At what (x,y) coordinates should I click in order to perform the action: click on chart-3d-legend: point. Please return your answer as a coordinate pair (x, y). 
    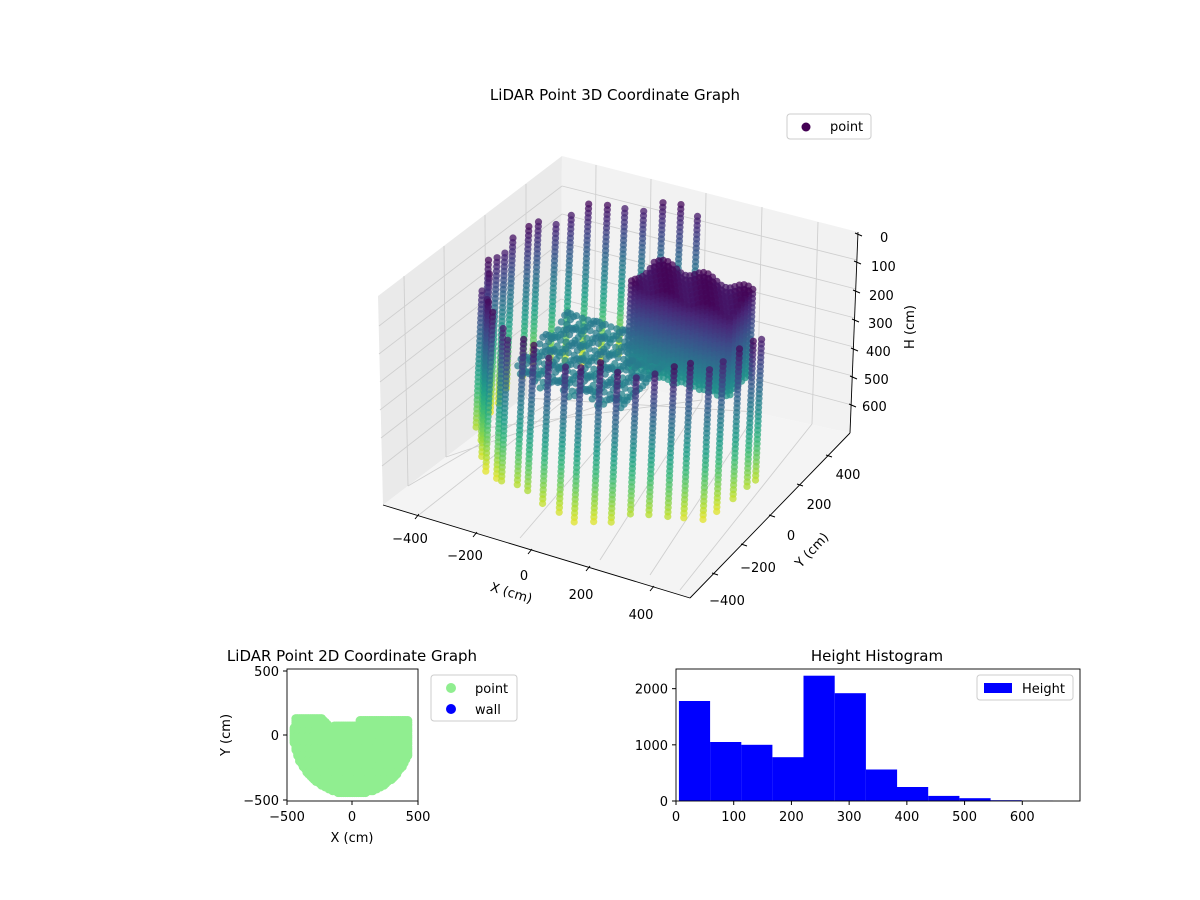
    Looking at the image, I should click on (829, 126).